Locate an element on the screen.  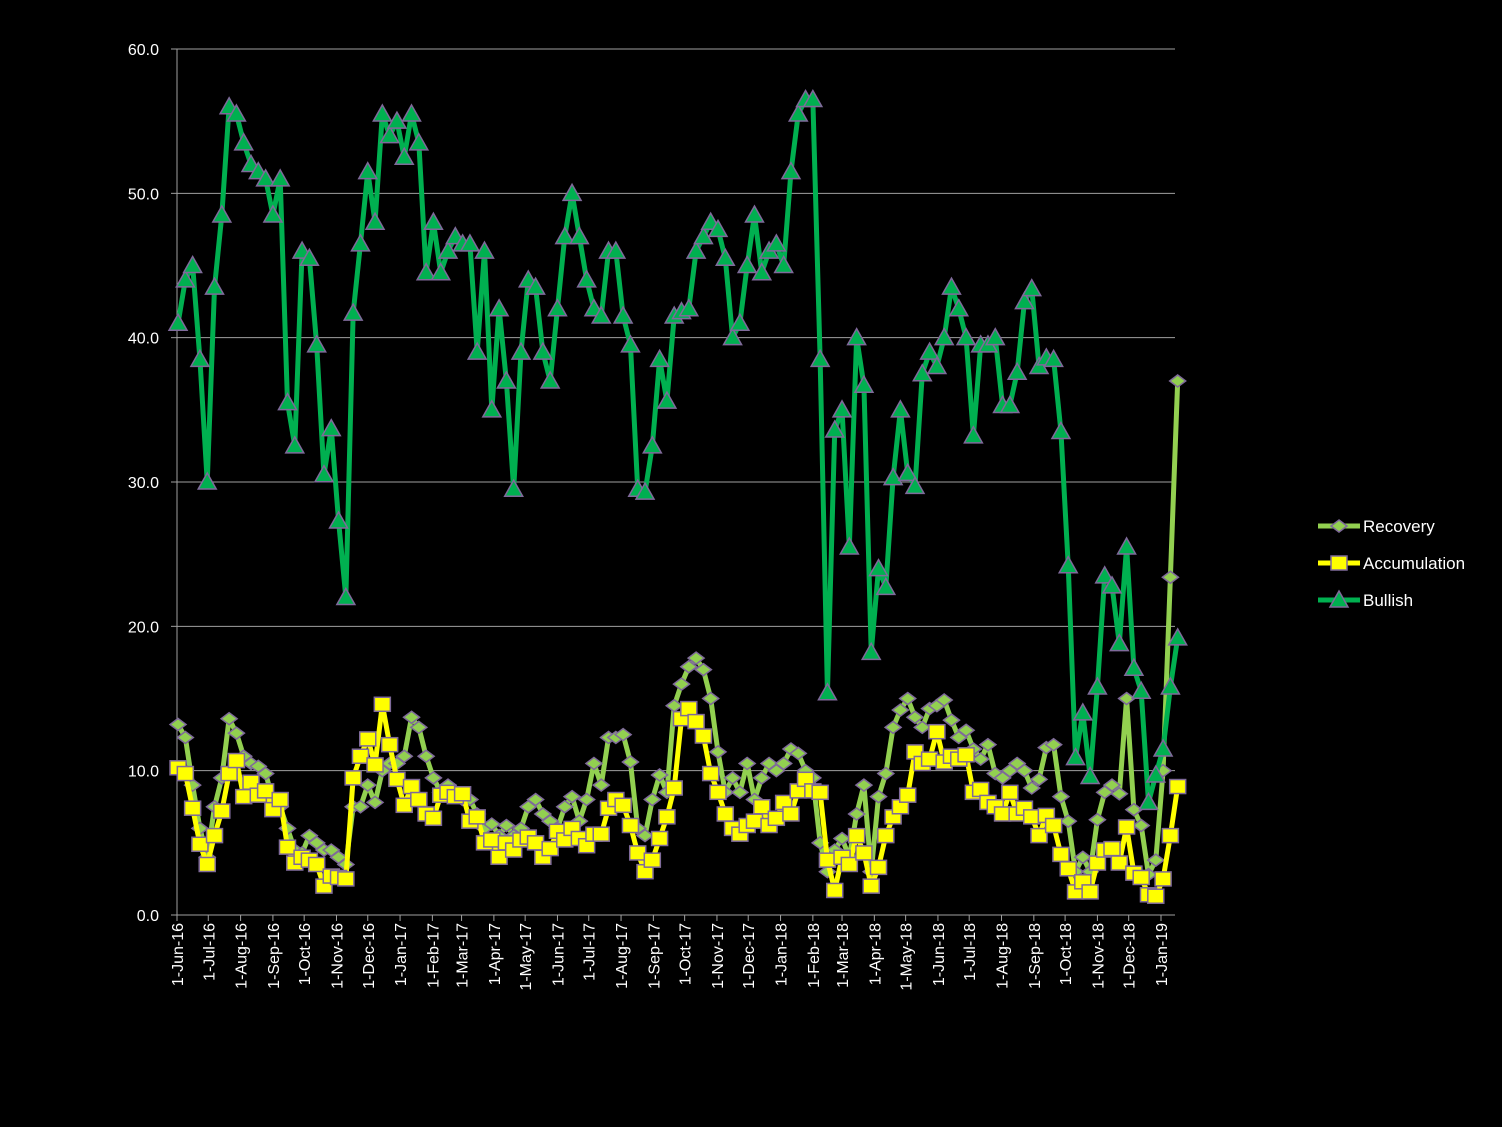
y-axis-ticks: 0.0 10.0 20.0 30.0 40.0 50.0 60.0 is located at coordinates (152, 483).